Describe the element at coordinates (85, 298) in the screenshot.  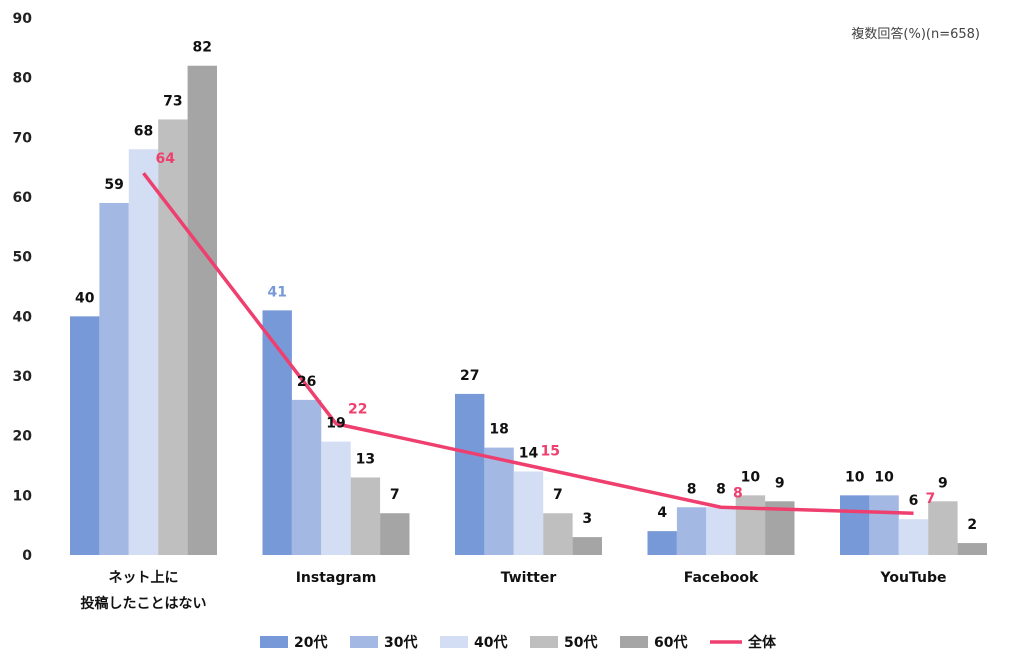
I see `bar-value-label: 40` at that location.